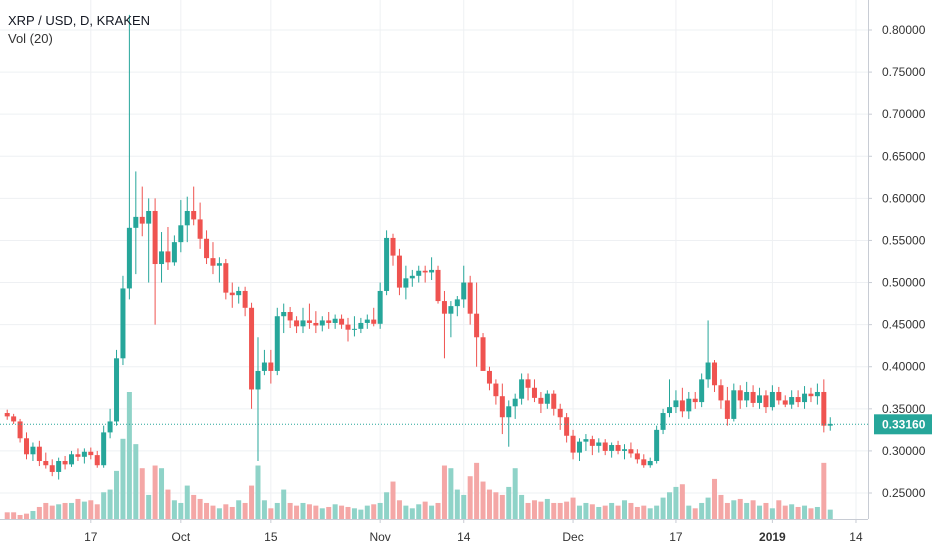 Image resolution: width=932 pixels, height=550 pixels. Describe the element at coordinates (180, 537) in the screenshot. I see `x-tick-label: Oct` at that location.